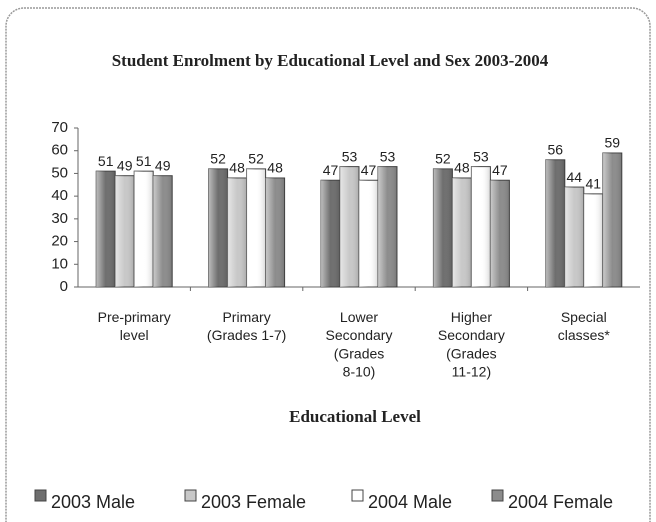 This screenshot has width=656, height=522. What do you see at coordinates (355, 416) in the screenshot?
I see `x-axis-title: Educational Level` at bounding box center [355, 416].